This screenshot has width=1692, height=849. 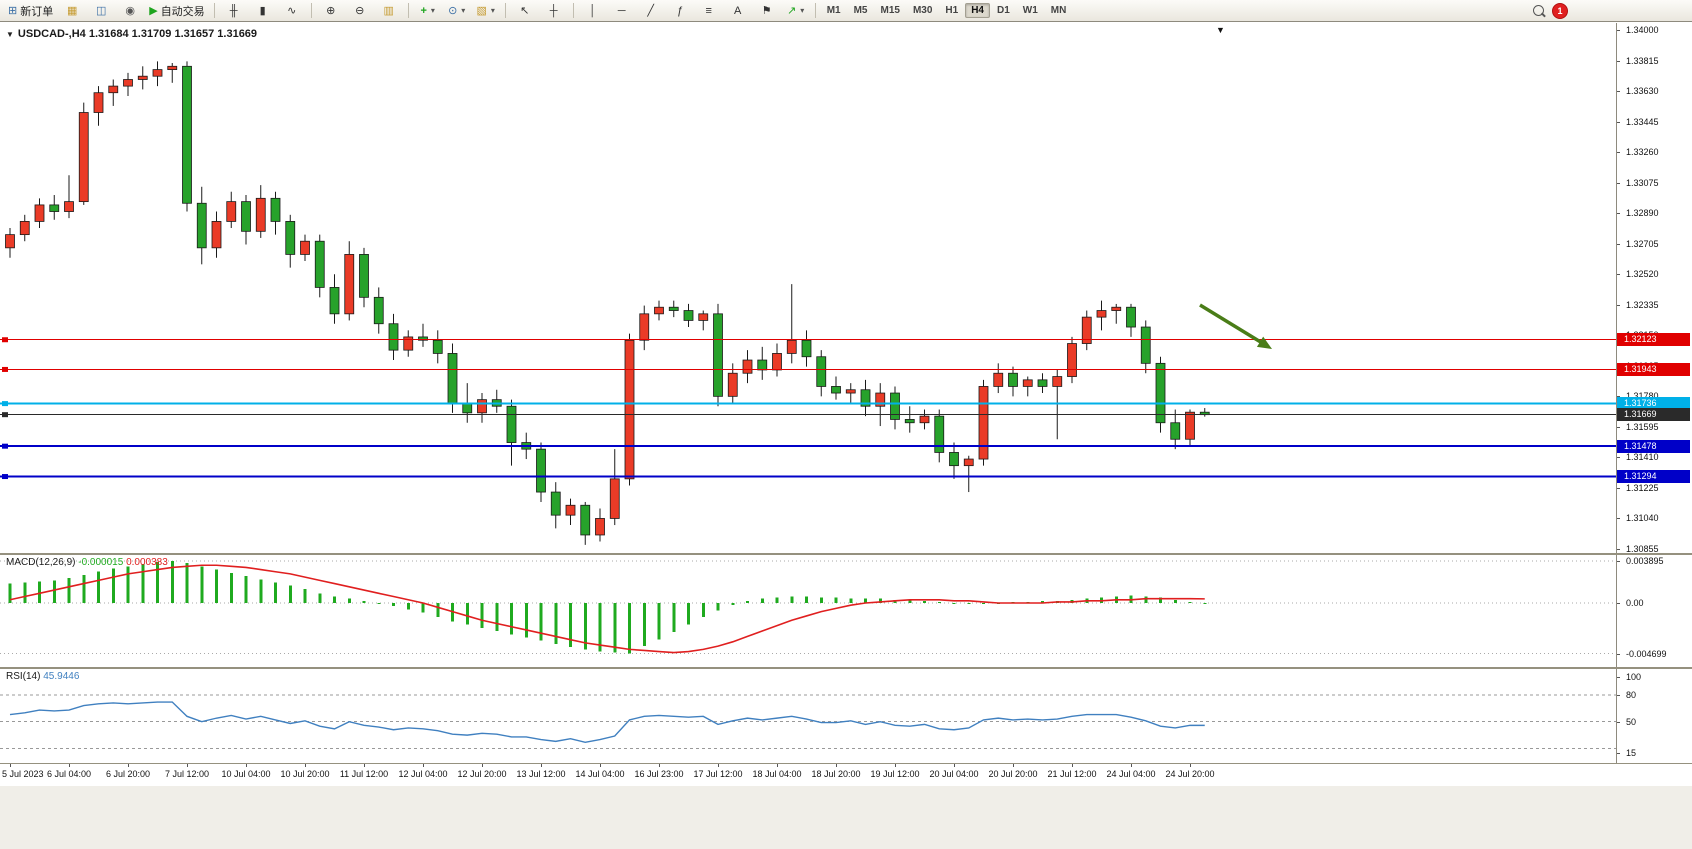 I want to click on window-background, so click(x=846, y=817).